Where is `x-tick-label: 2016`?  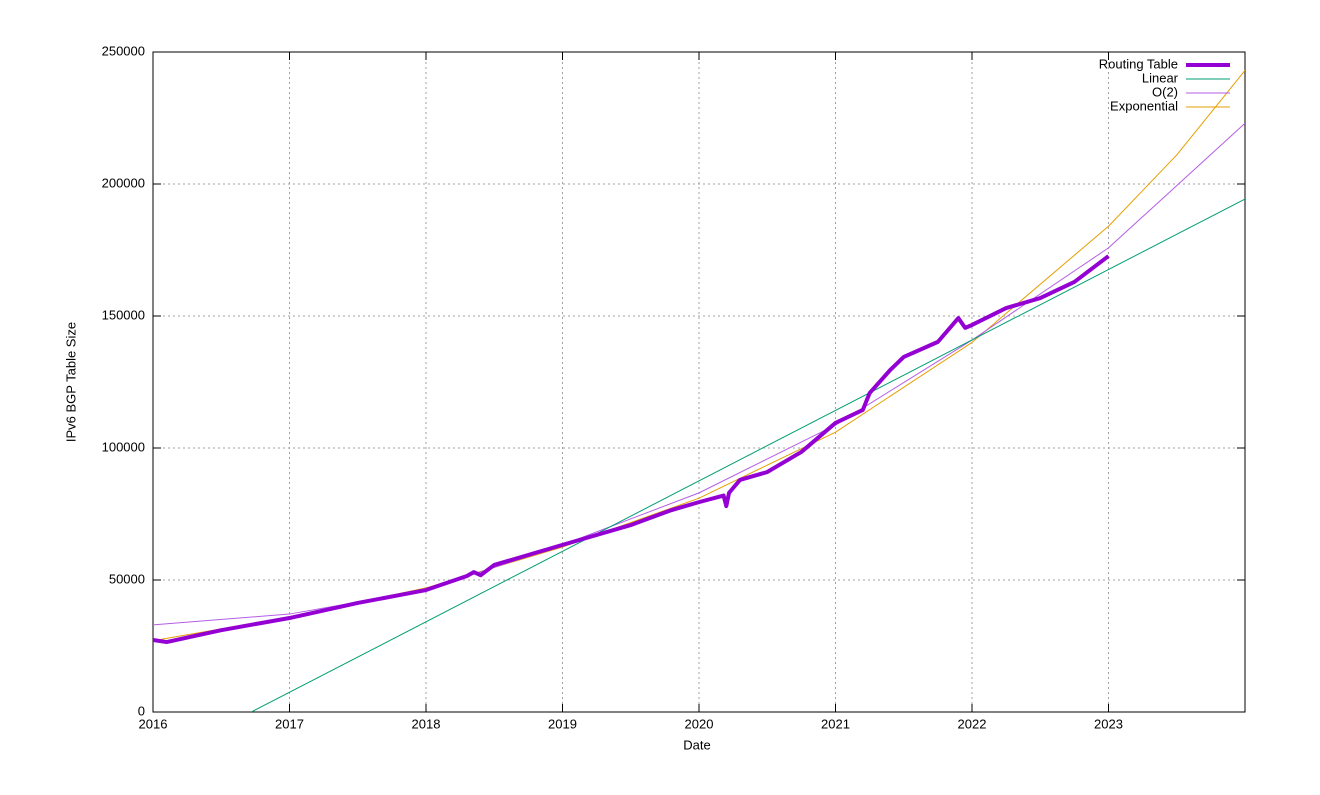
x-tick-label: 2016 is located at coordinates (153, 723).